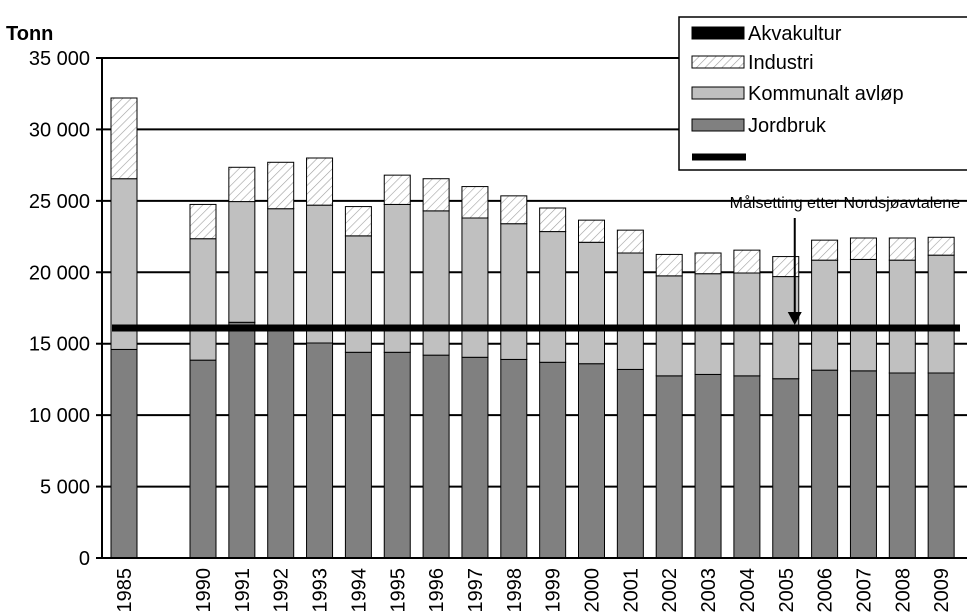 This screenshot has width=967, height=615. Describe the element at coordinates (84, 559) in the screenshot. I see `y-tick-label: 0` at that location.